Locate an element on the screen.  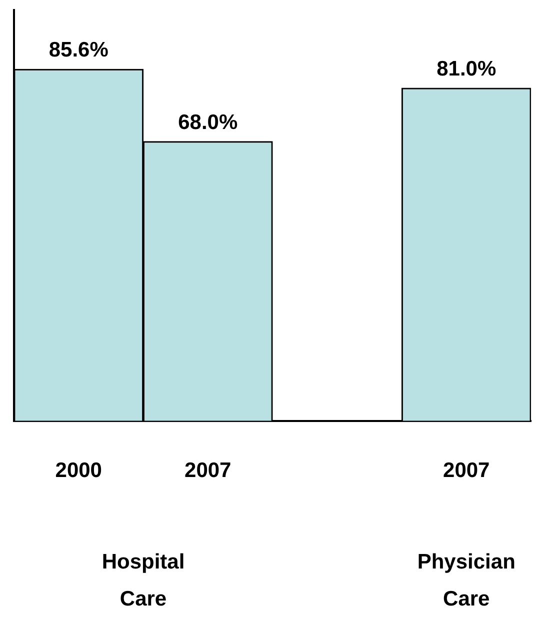
data-label: 85.6% is located at coordinates (78, 50).